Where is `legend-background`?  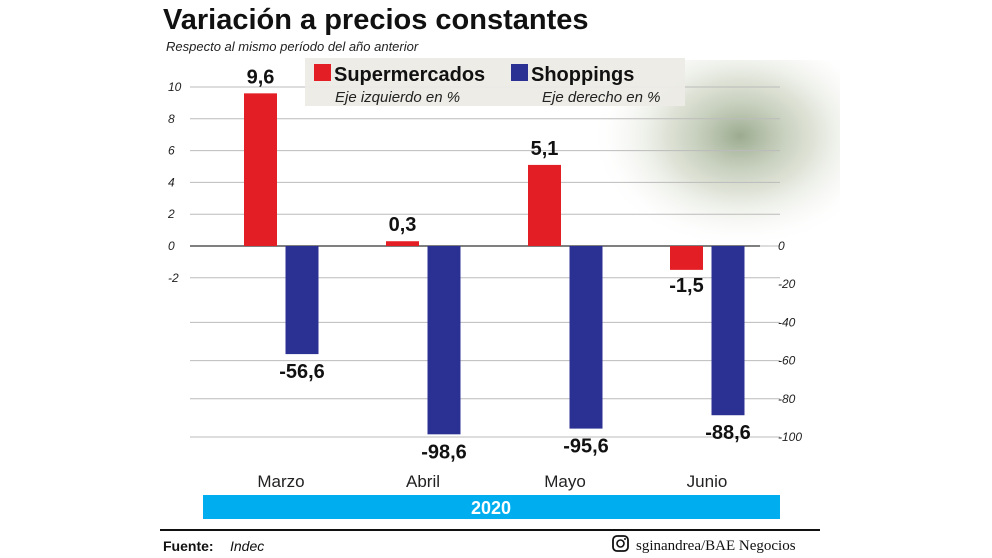
legend-background is located at coordinates (495, 82).